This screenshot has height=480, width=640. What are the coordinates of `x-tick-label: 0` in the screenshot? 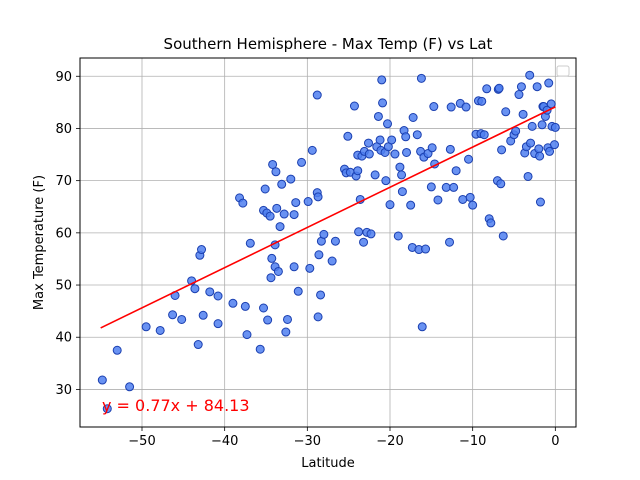 It's located at (555, 441).